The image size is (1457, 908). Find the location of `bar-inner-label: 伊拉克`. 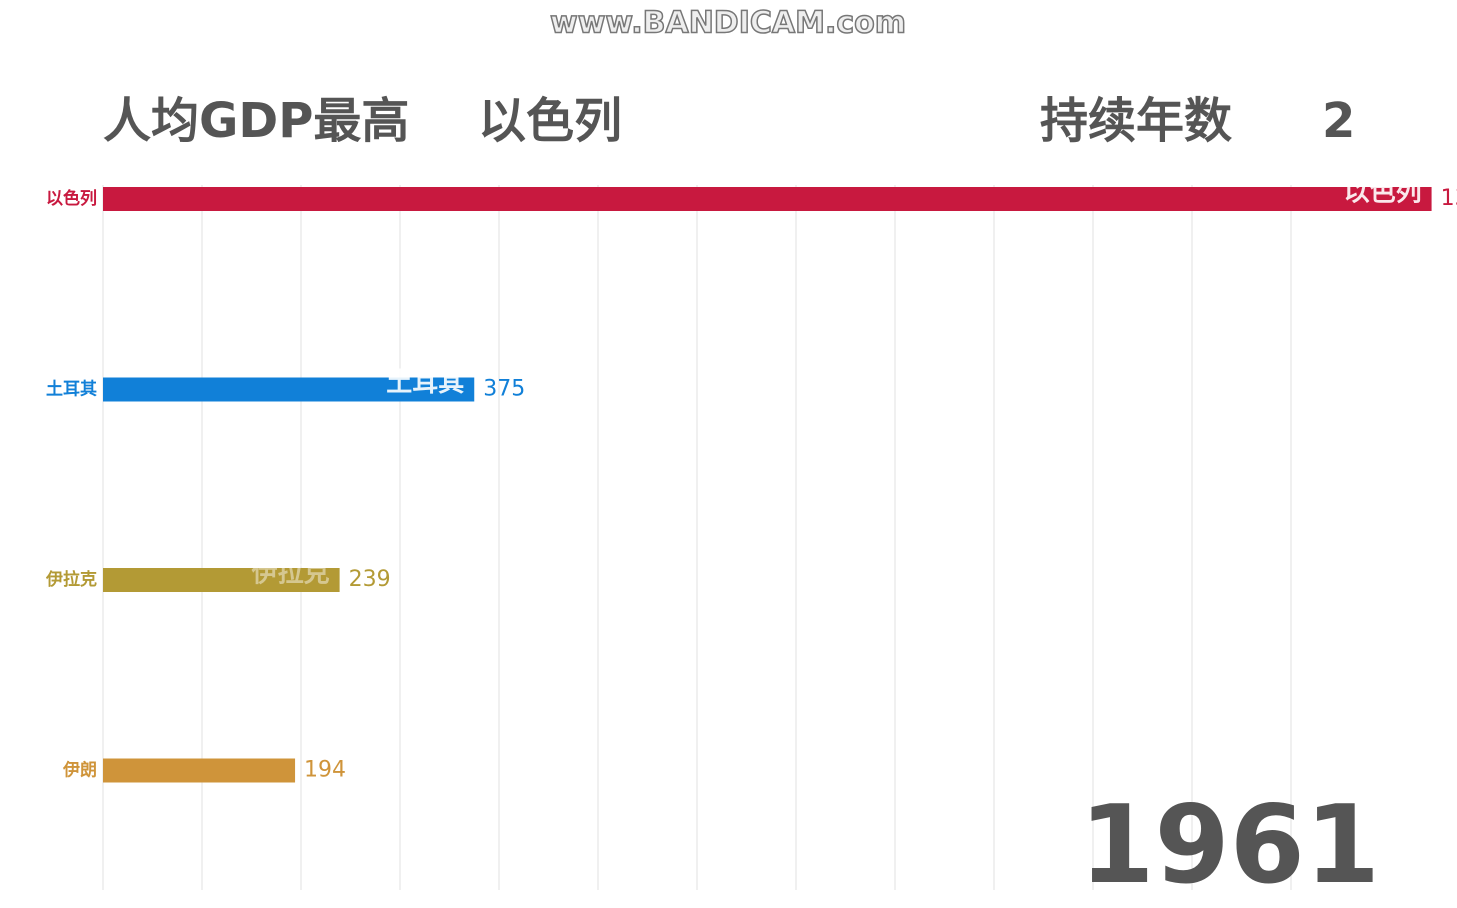

bar-inner-label: 伊拉克 is located at coordinates (290, 573).